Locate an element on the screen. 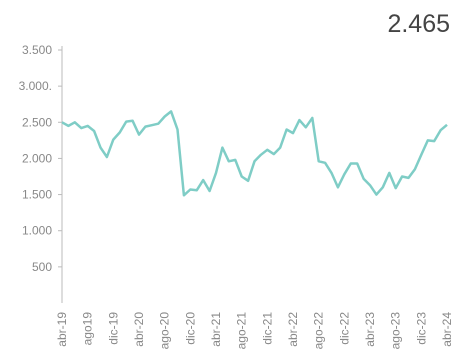 The image size is (464, 355). x-tick-label: abr-20 is located at coordinates (139, 329).